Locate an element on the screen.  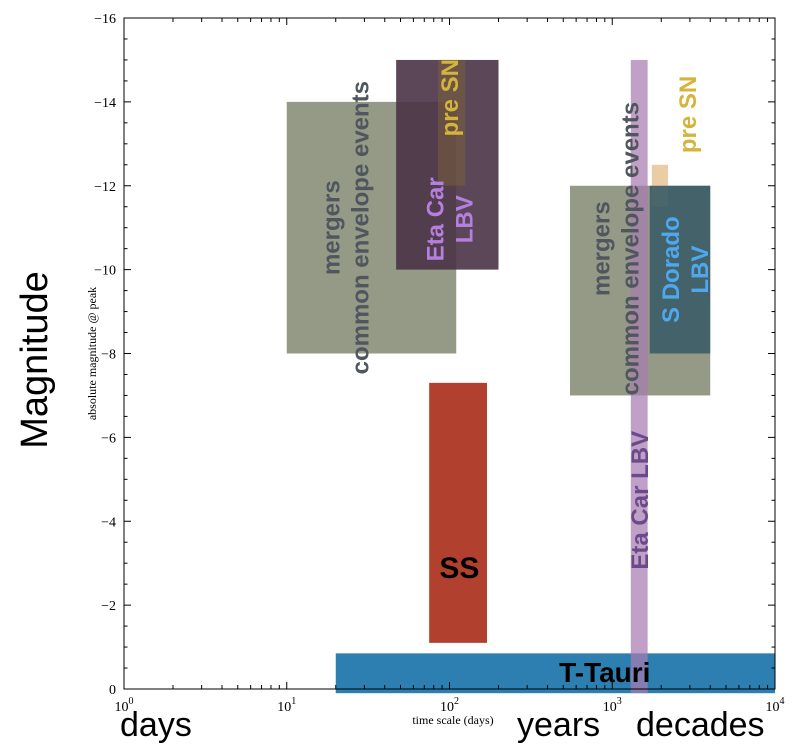
x-tick-label: 10⁴ is located at coordinates (775, 705).